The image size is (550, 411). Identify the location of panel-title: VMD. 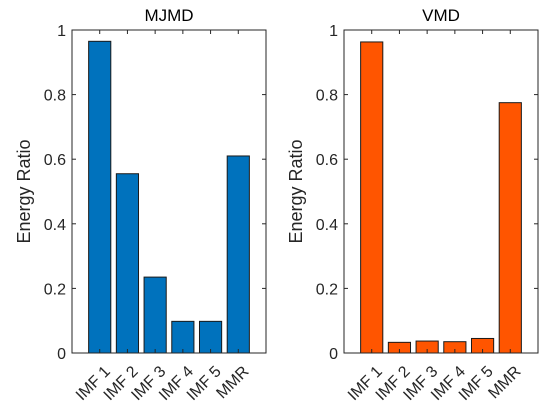
(441, 15).